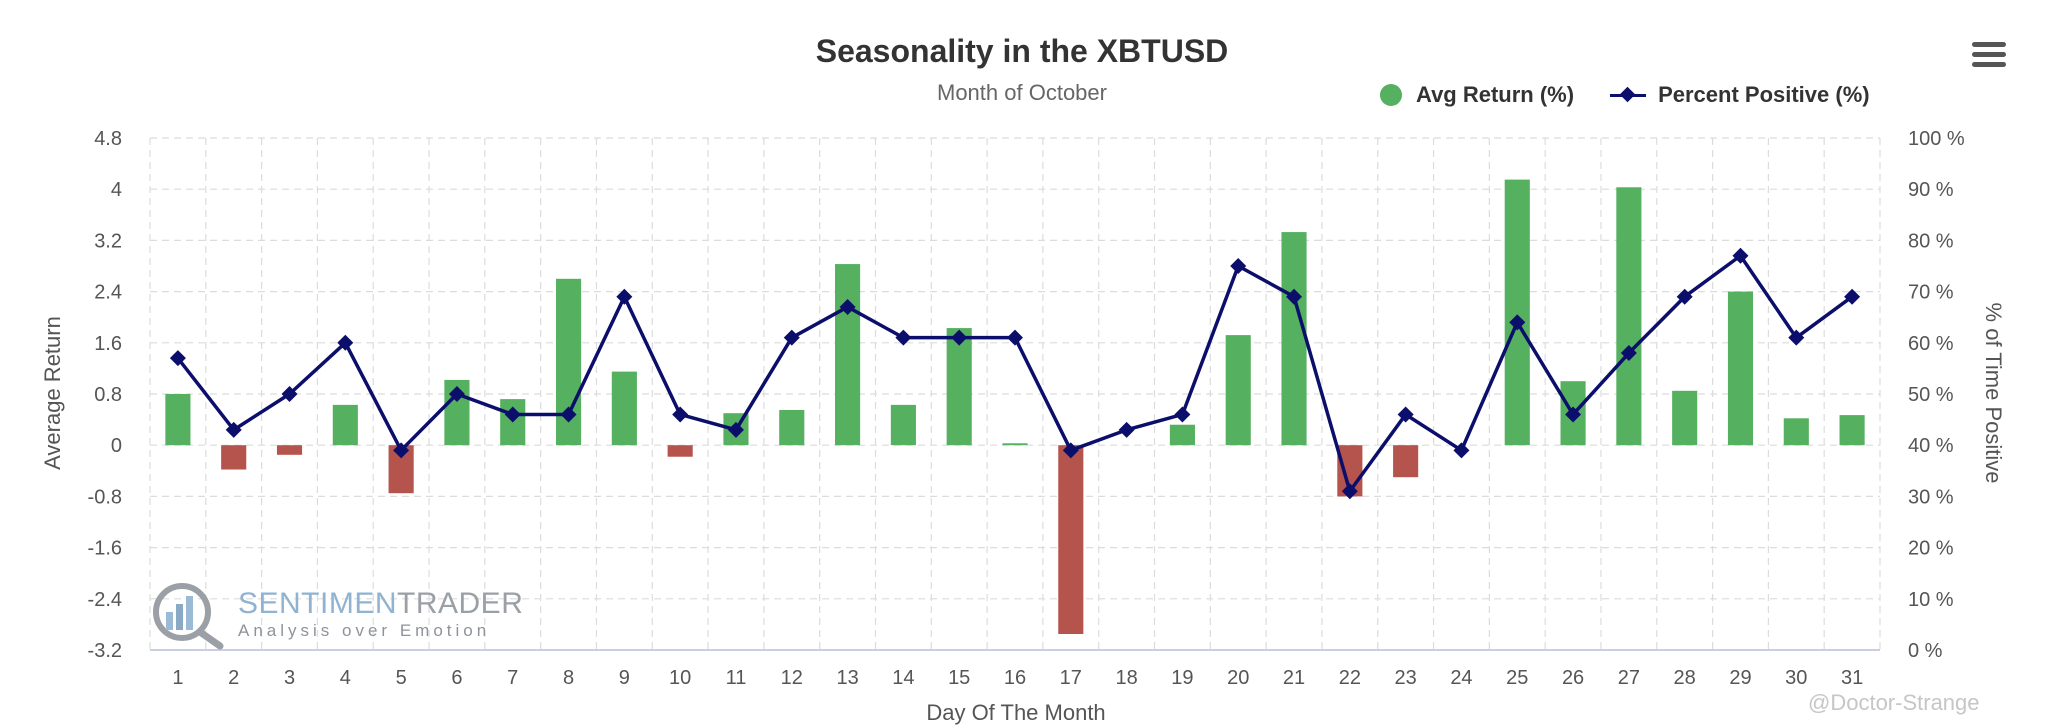 The image size is (2047, 728). What do you see at coordinates (1764, 94) in the screenshot?
I see `legend-label-percent-positive: Percent Positive (%)` at bounding box center [1764, 94].